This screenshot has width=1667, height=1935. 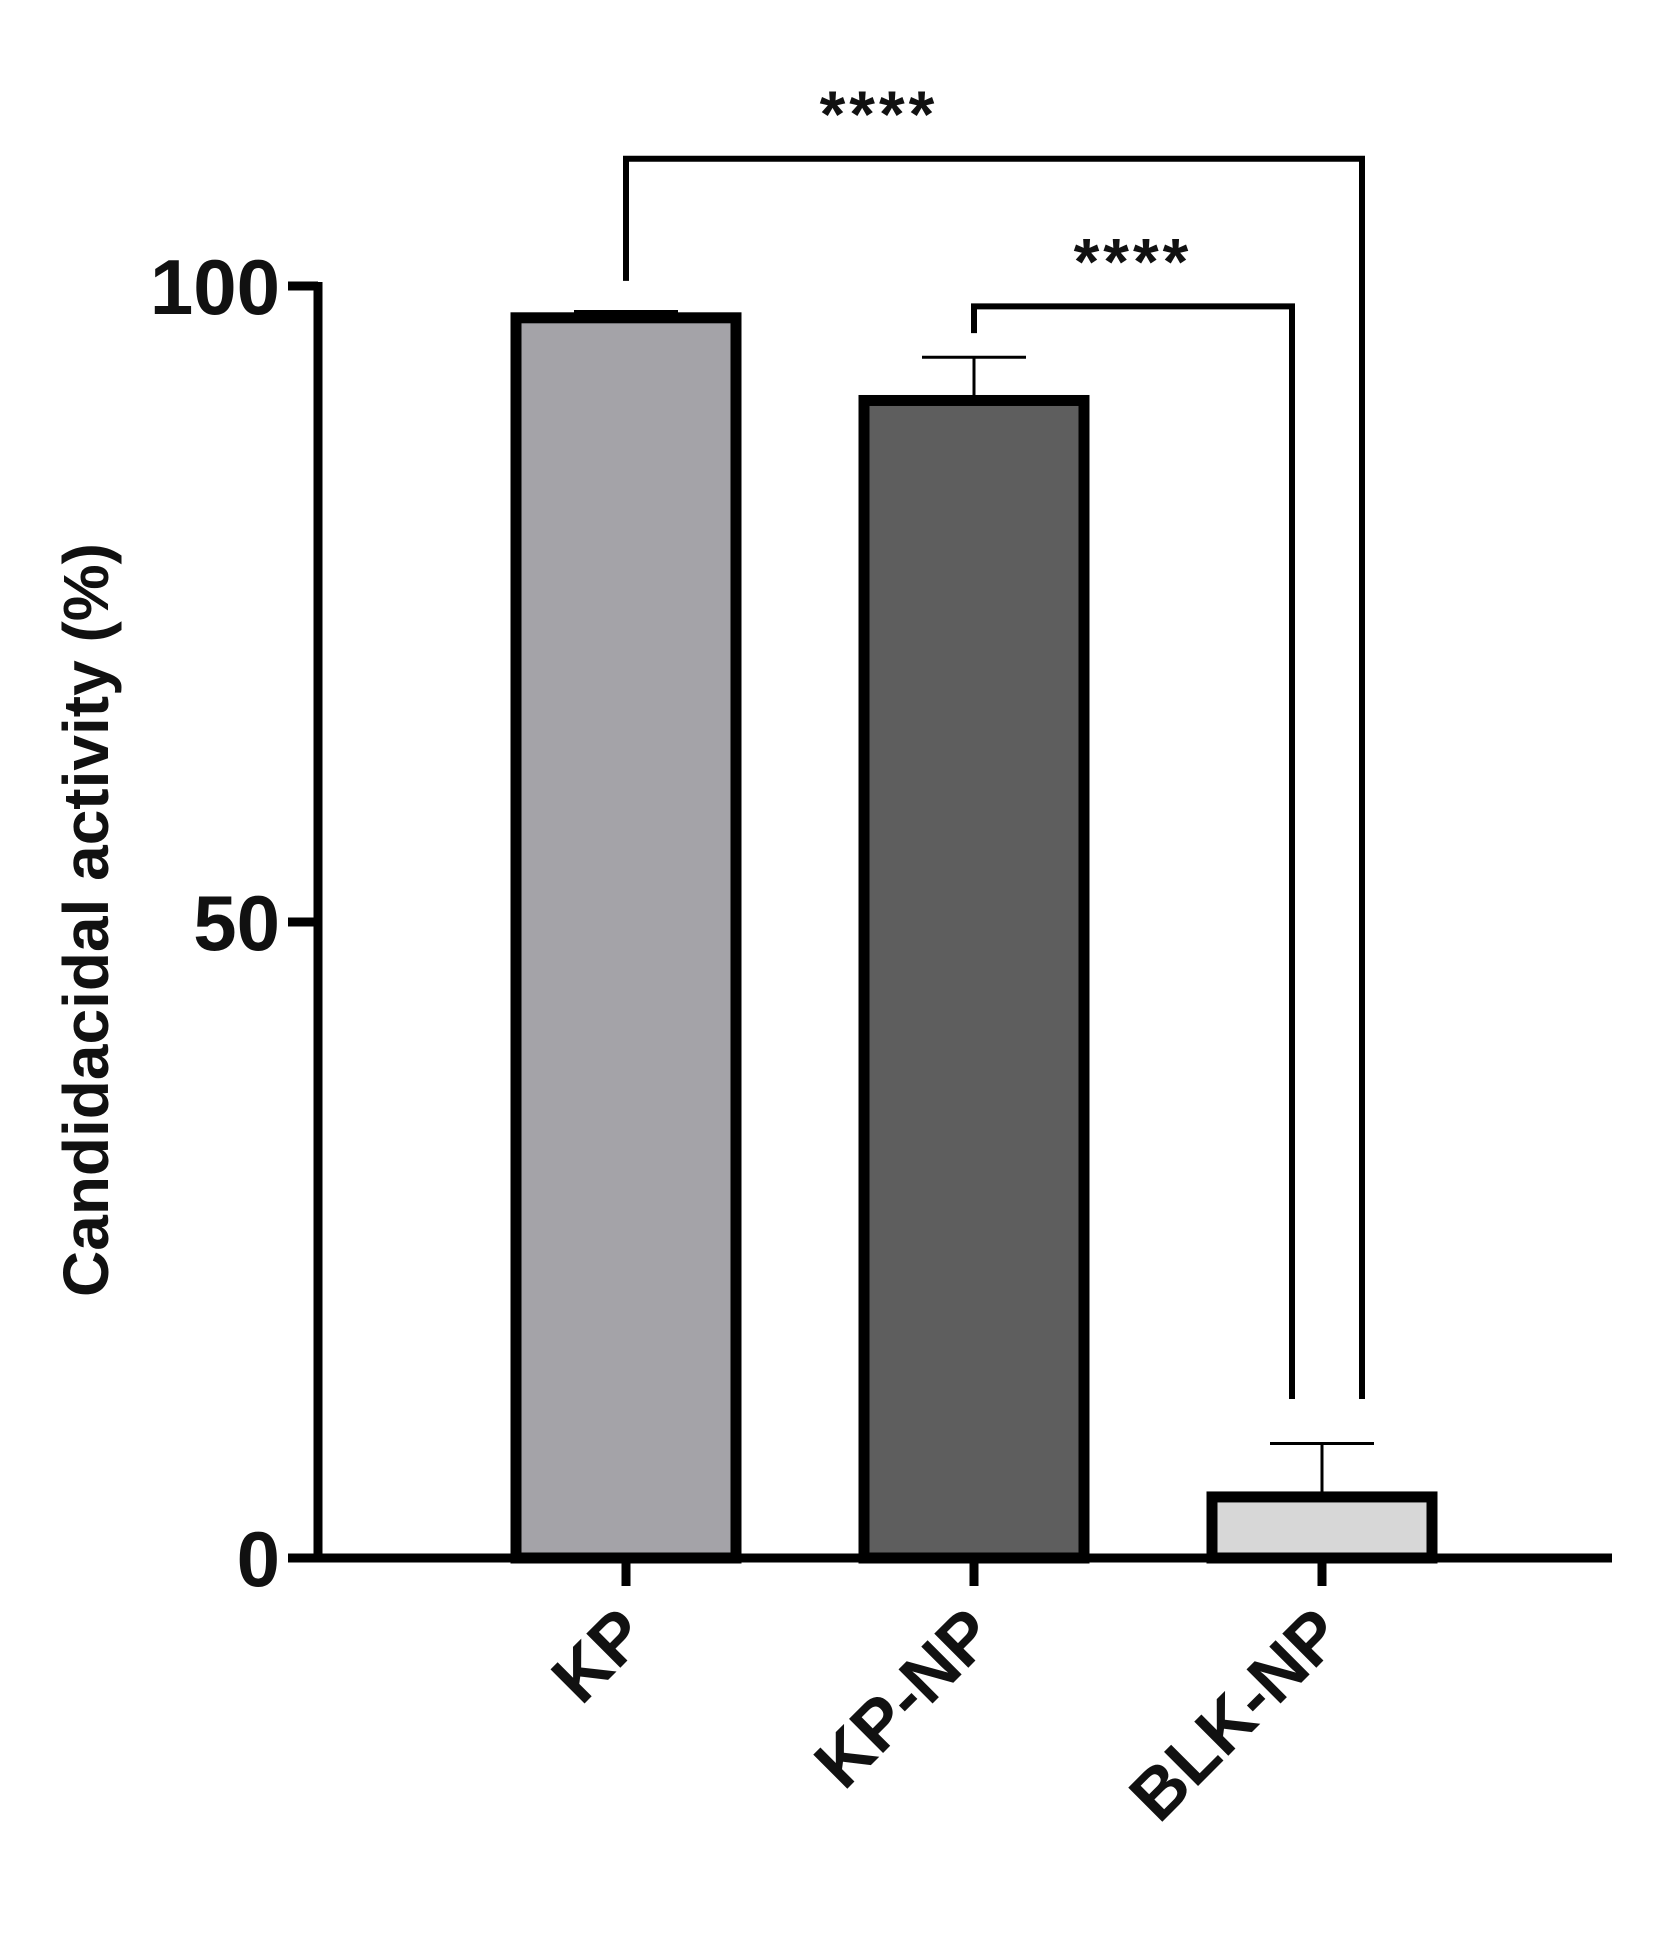 I want to click on bar-kp, so click(x=626, y=938).